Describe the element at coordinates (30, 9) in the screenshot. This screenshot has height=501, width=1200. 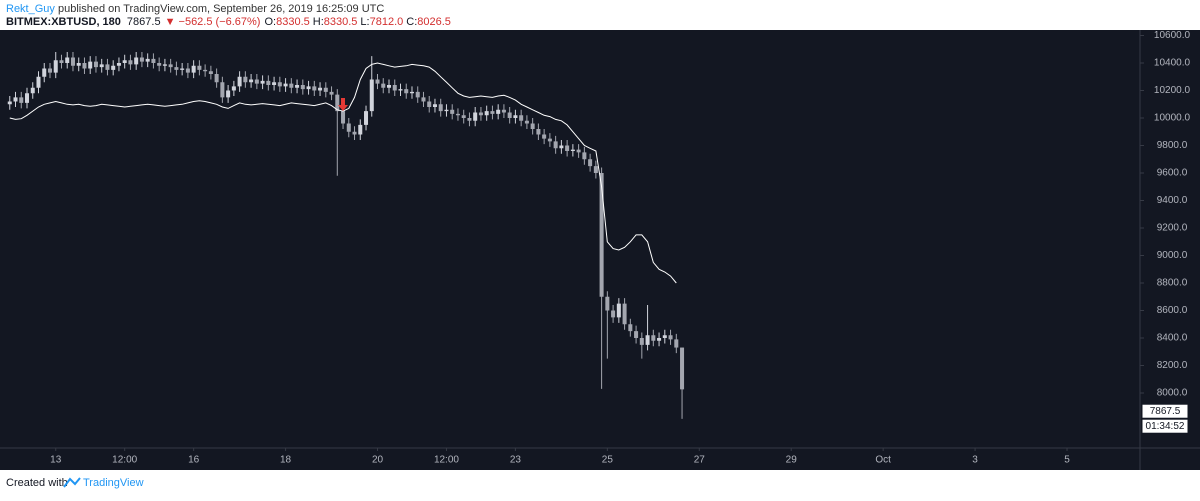
I see `author: Rekt_Guy` at that location.